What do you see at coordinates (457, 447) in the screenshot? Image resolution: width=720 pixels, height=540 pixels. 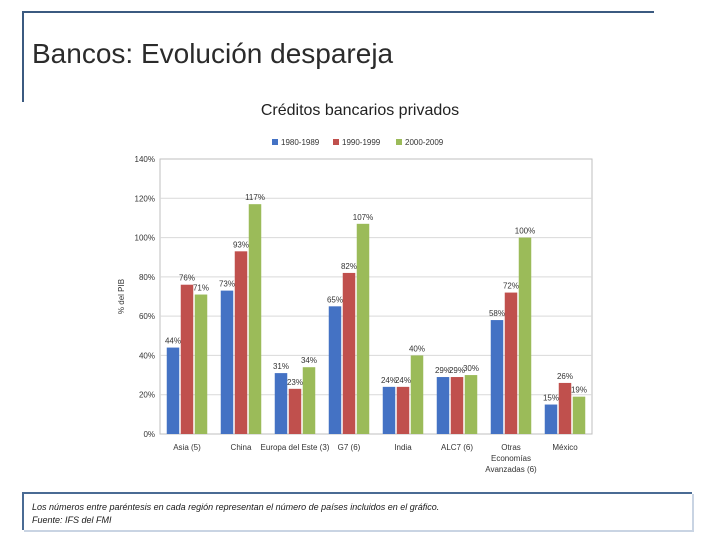 I see `x-tick-label: ALC7 (6)` at bounding box center [457, 447].